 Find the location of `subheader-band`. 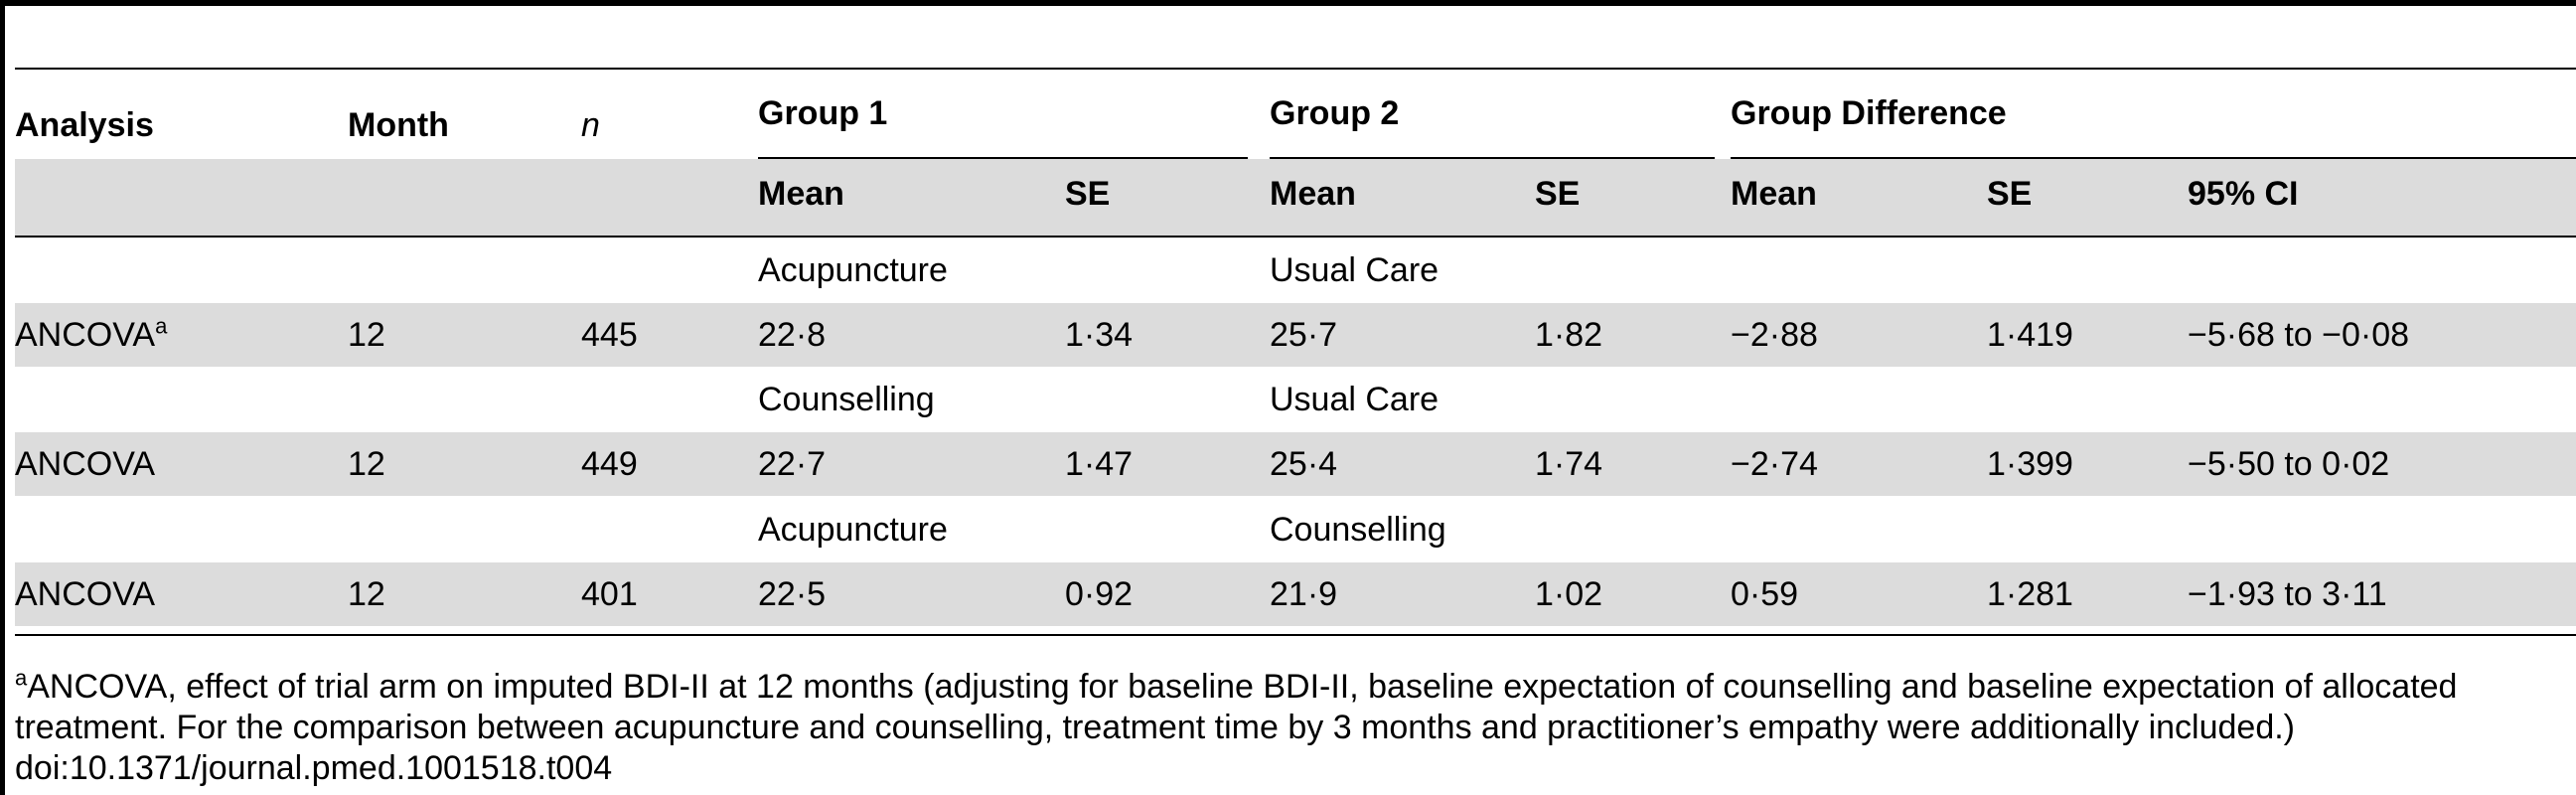

subheader-band is located at coordinates (1295, 197).